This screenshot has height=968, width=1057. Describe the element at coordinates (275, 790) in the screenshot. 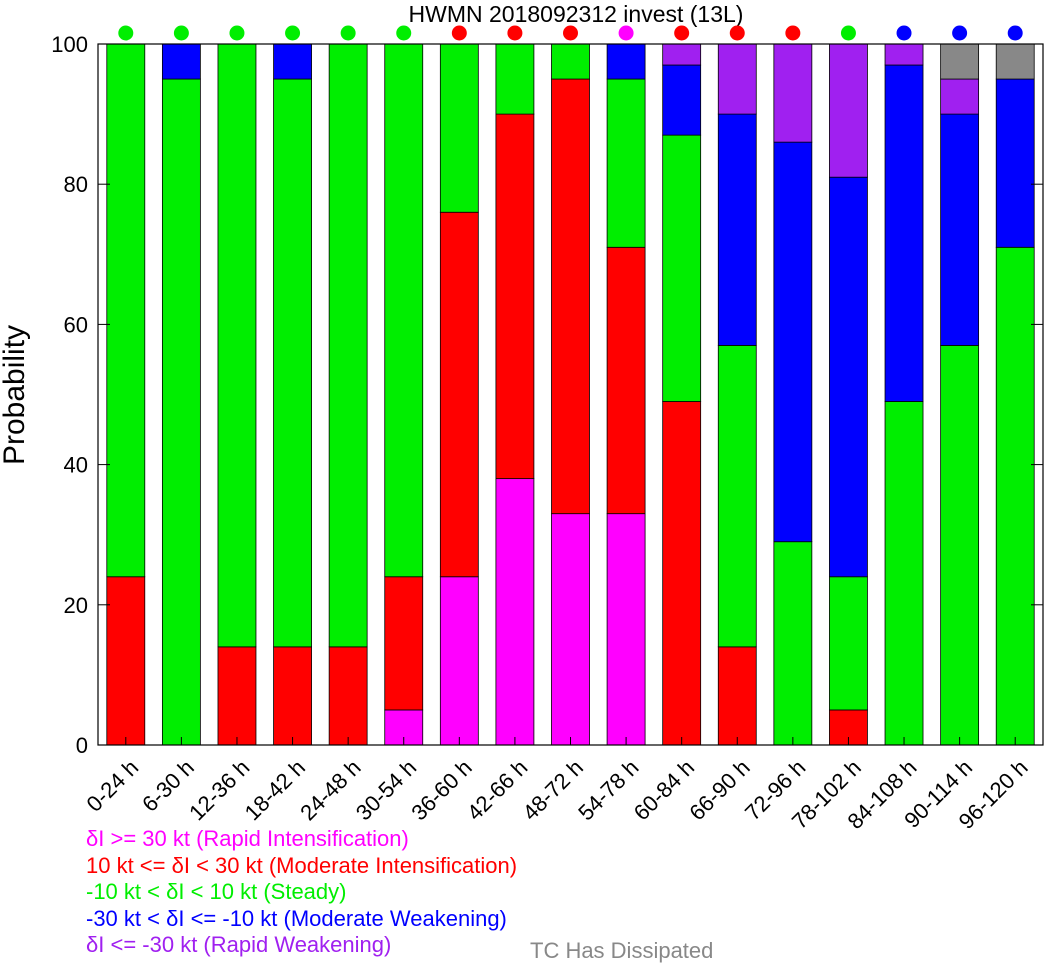

I see `x-tick-label: 18-42 h` at that location.